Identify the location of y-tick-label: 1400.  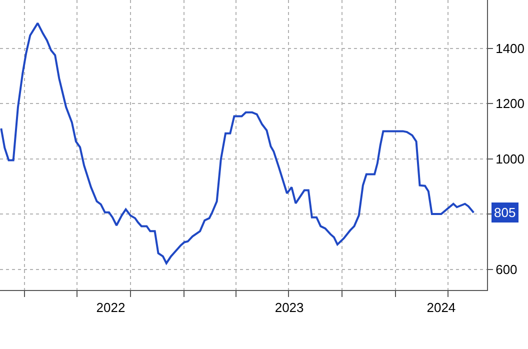
(510, 48).